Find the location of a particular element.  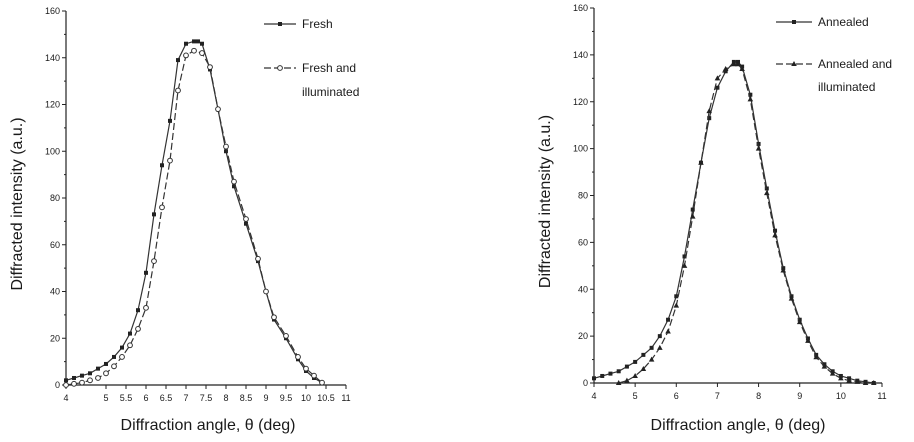

x-tick-label: 4 is located at coordinates (593, 396).